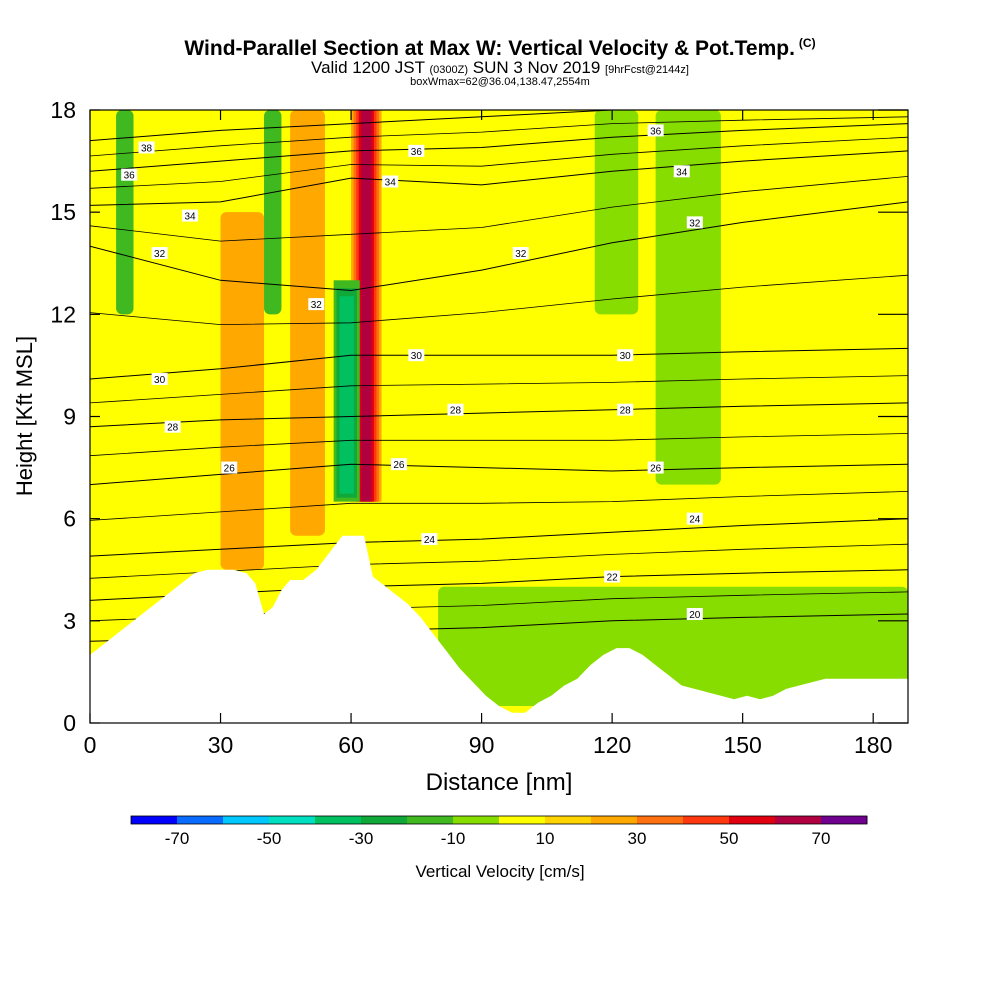 This screenshot has height=1000, width=1000. What do you see at coordinates (821, 838) in the screenshot?
I see `colorbar-tick-label: 70` at bounding box center [821, 838].